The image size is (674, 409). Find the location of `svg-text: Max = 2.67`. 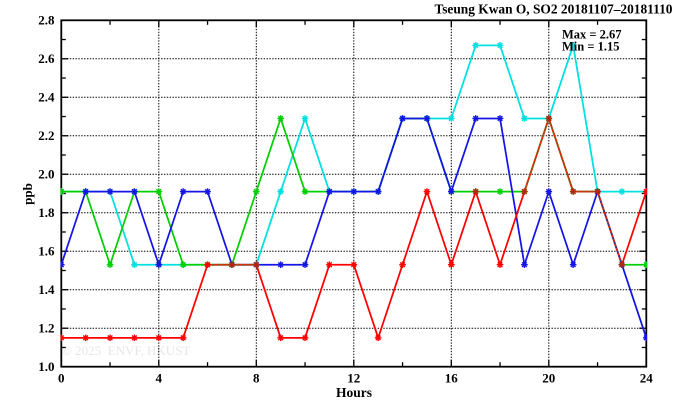

svg-text: Max = 2.67 is located at coordinates (592, 35).